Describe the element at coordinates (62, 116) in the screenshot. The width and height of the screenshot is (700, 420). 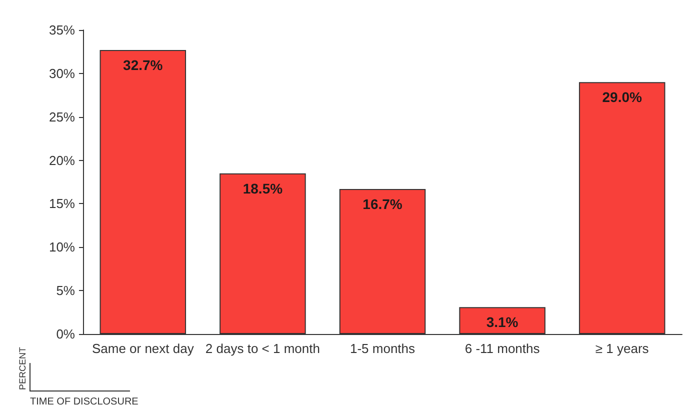
I see `y-tick-label: 25%` at that location.